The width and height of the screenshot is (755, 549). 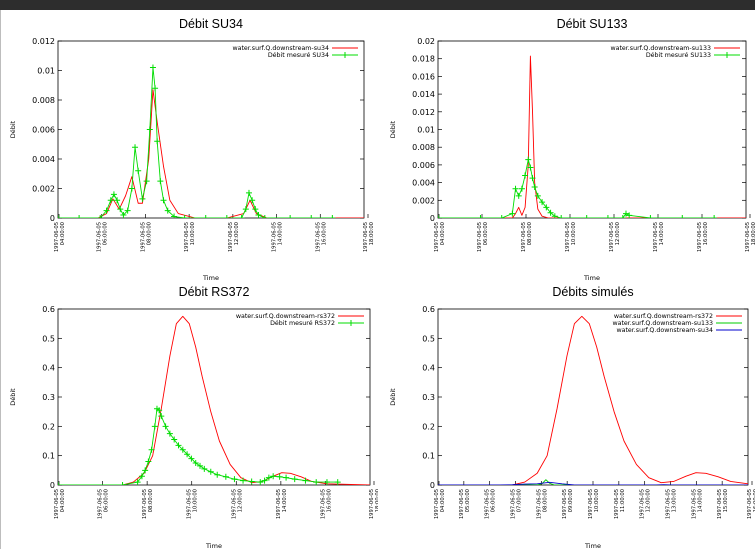 I want to click on x-tick-time: 04:00:00, so click(x=443, y=233).